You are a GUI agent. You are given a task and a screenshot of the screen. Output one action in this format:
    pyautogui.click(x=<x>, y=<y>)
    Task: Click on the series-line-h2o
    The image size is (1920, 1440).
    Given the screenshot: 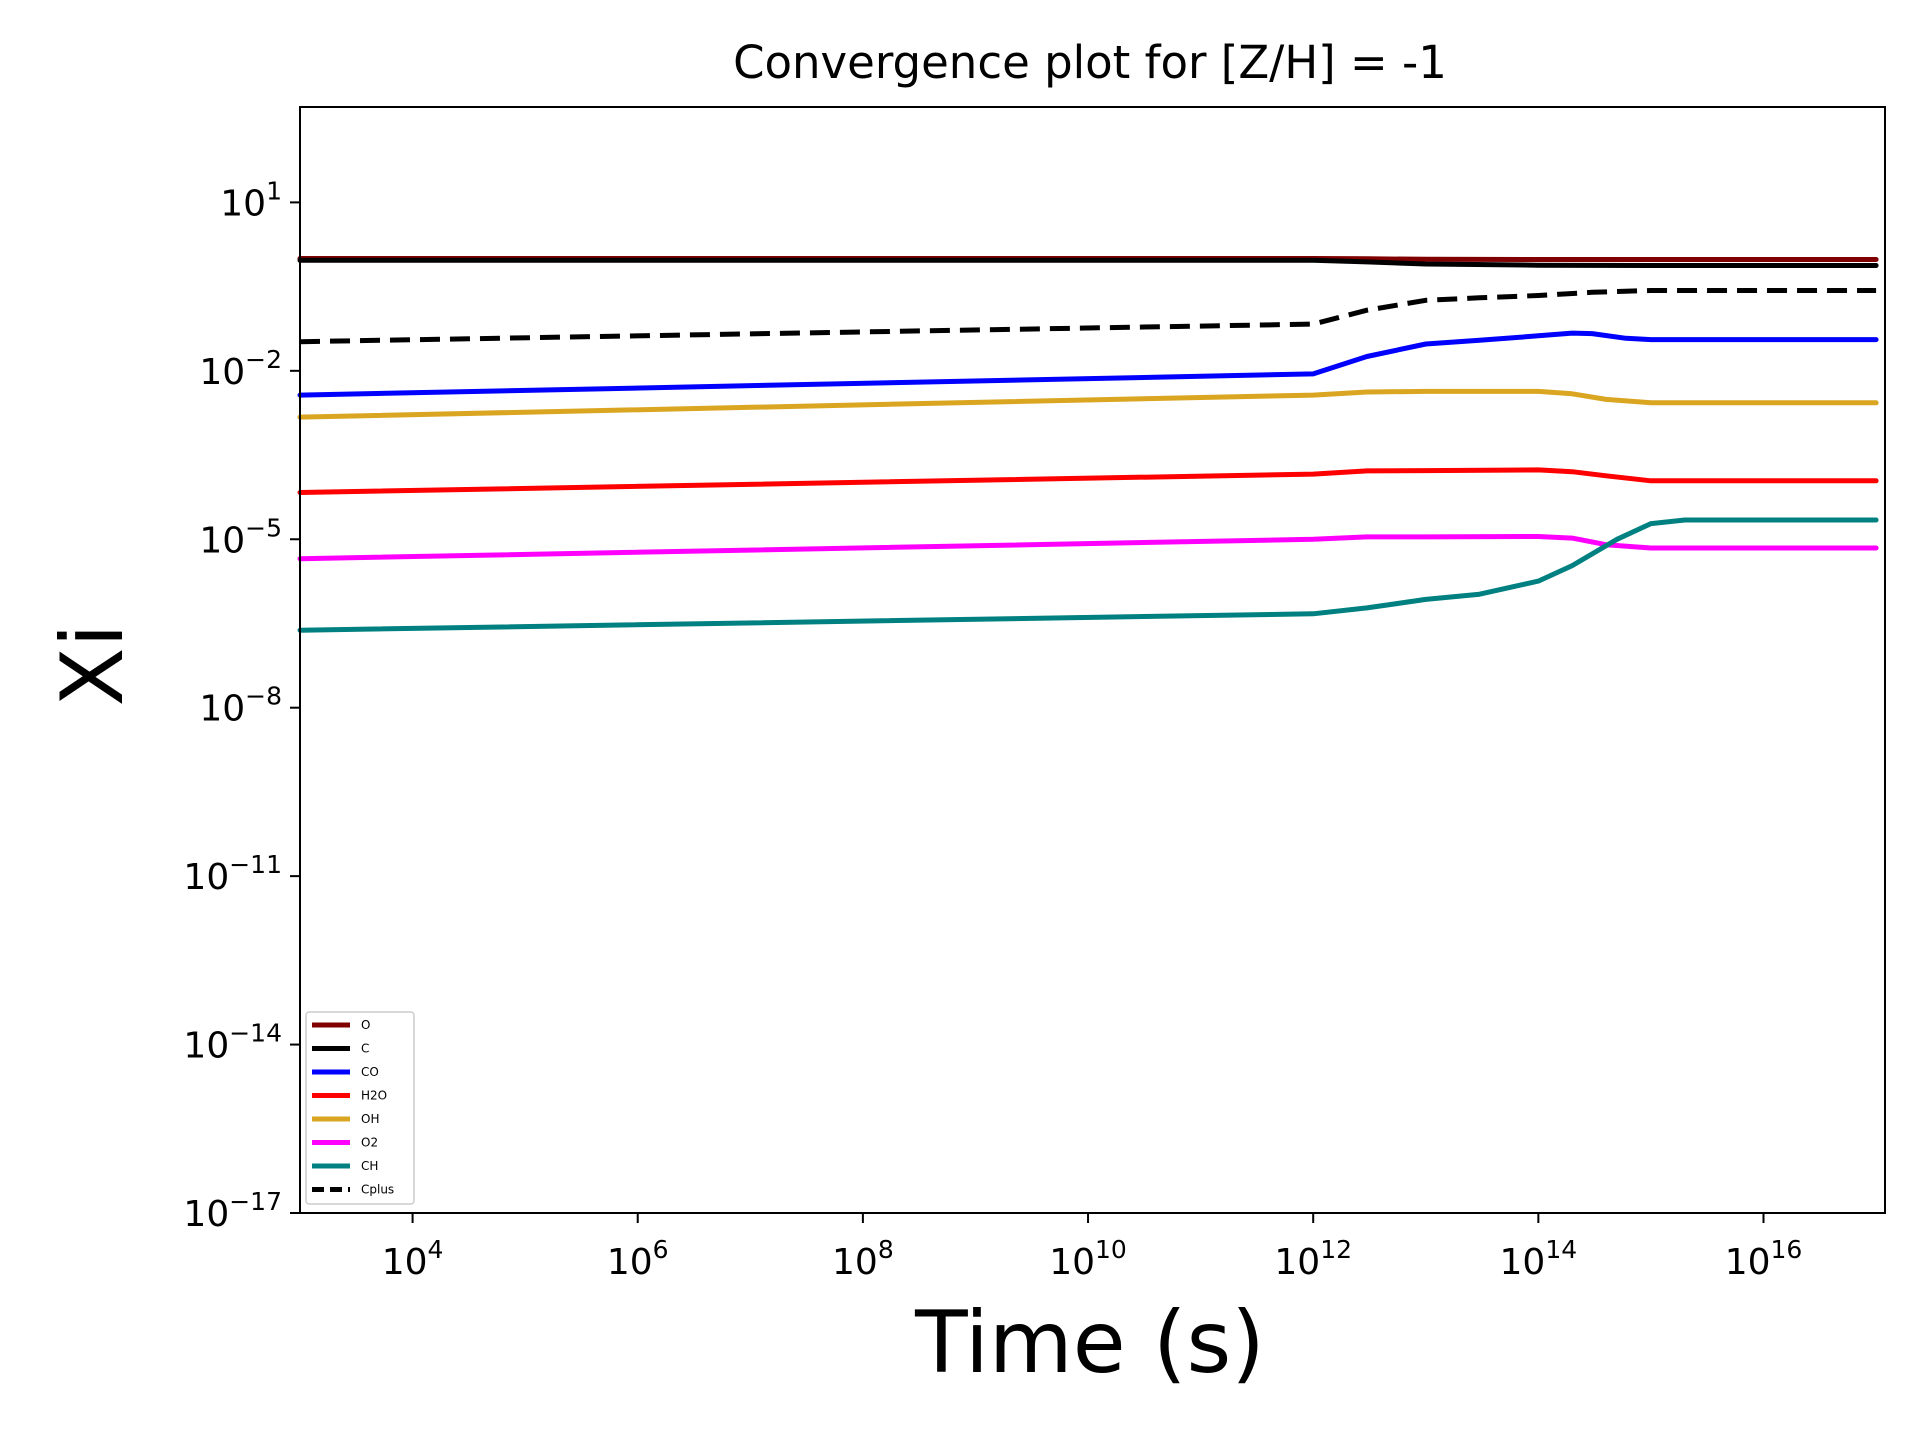 What is the action you would take?
    pyautogui.click(x=1088, y=481)
    